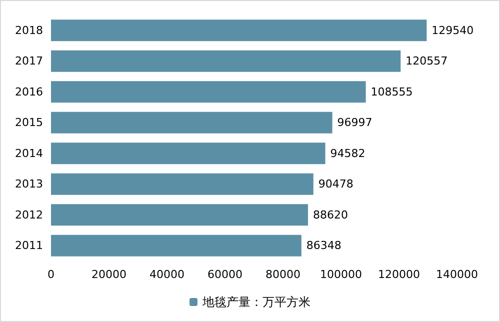 The height and width of the screenshot is (322, 500). Describe the element at coordinates (29, 91) in the screenshot. I see `y-tick-label: 2016` at that location.